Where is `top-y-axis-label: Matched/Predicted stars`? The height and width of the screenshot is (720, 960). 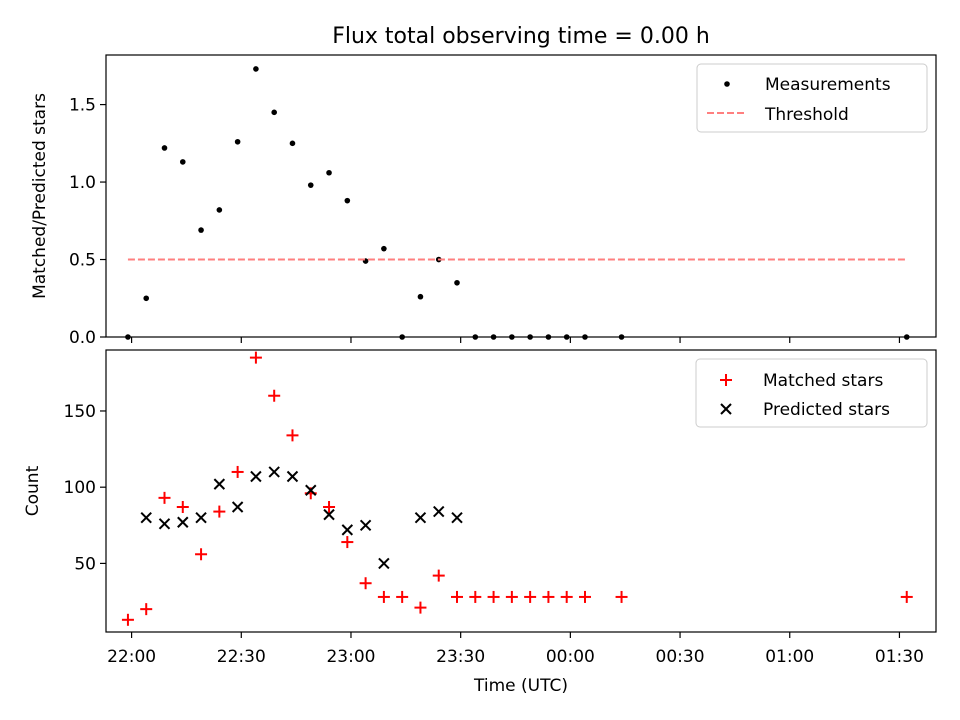 top-y-axis-label: Matched/Predicted stars is located at coordinates (40, 196).